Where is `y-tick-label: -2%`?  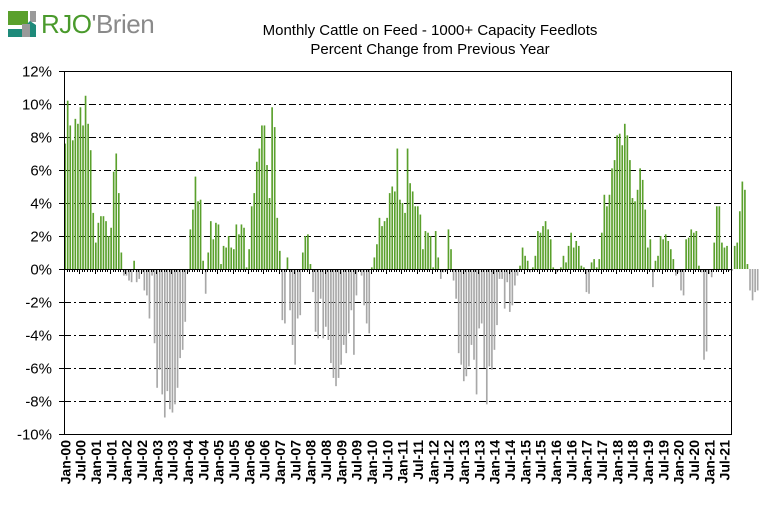 y-tick-label: -2% is located at coordinates (38, 303).